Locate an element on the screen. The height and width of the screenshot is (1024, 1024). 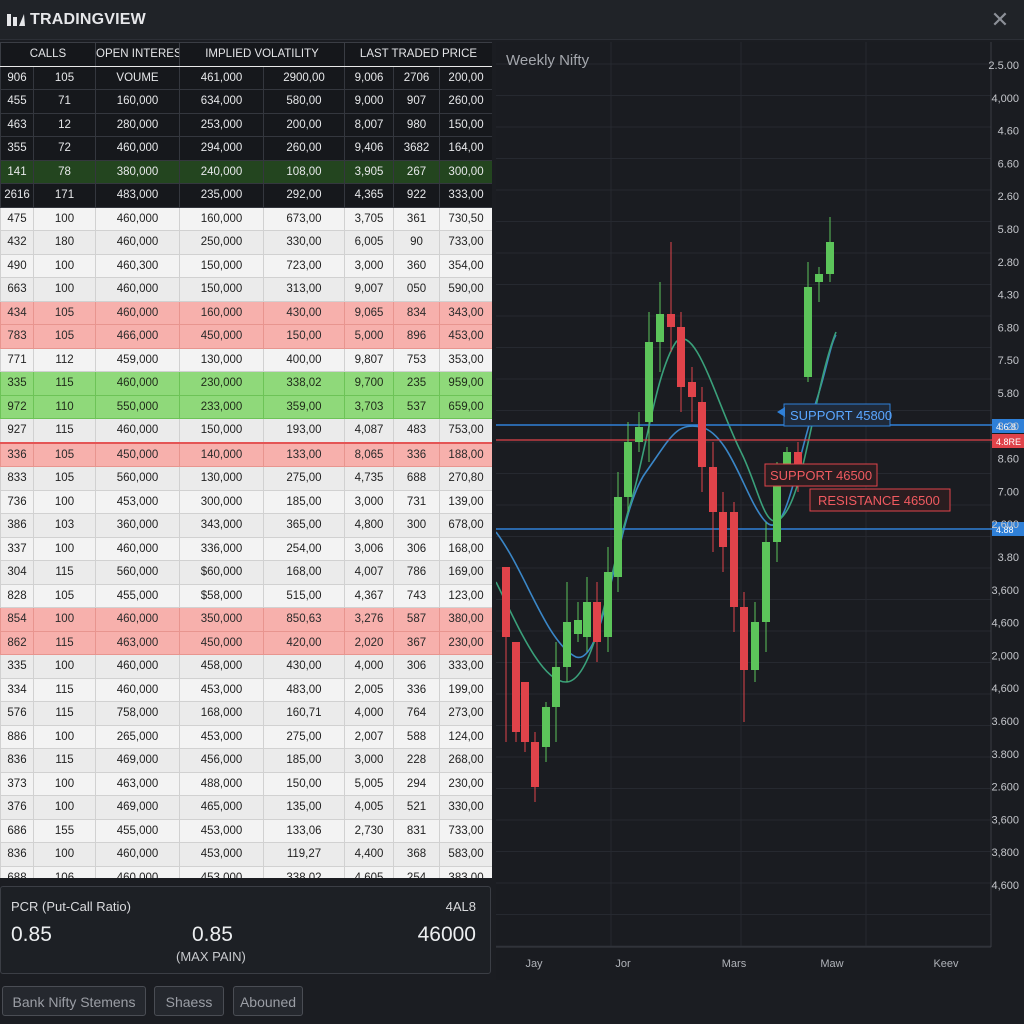
table-cell: 334 is located at coordinates (17, 689).